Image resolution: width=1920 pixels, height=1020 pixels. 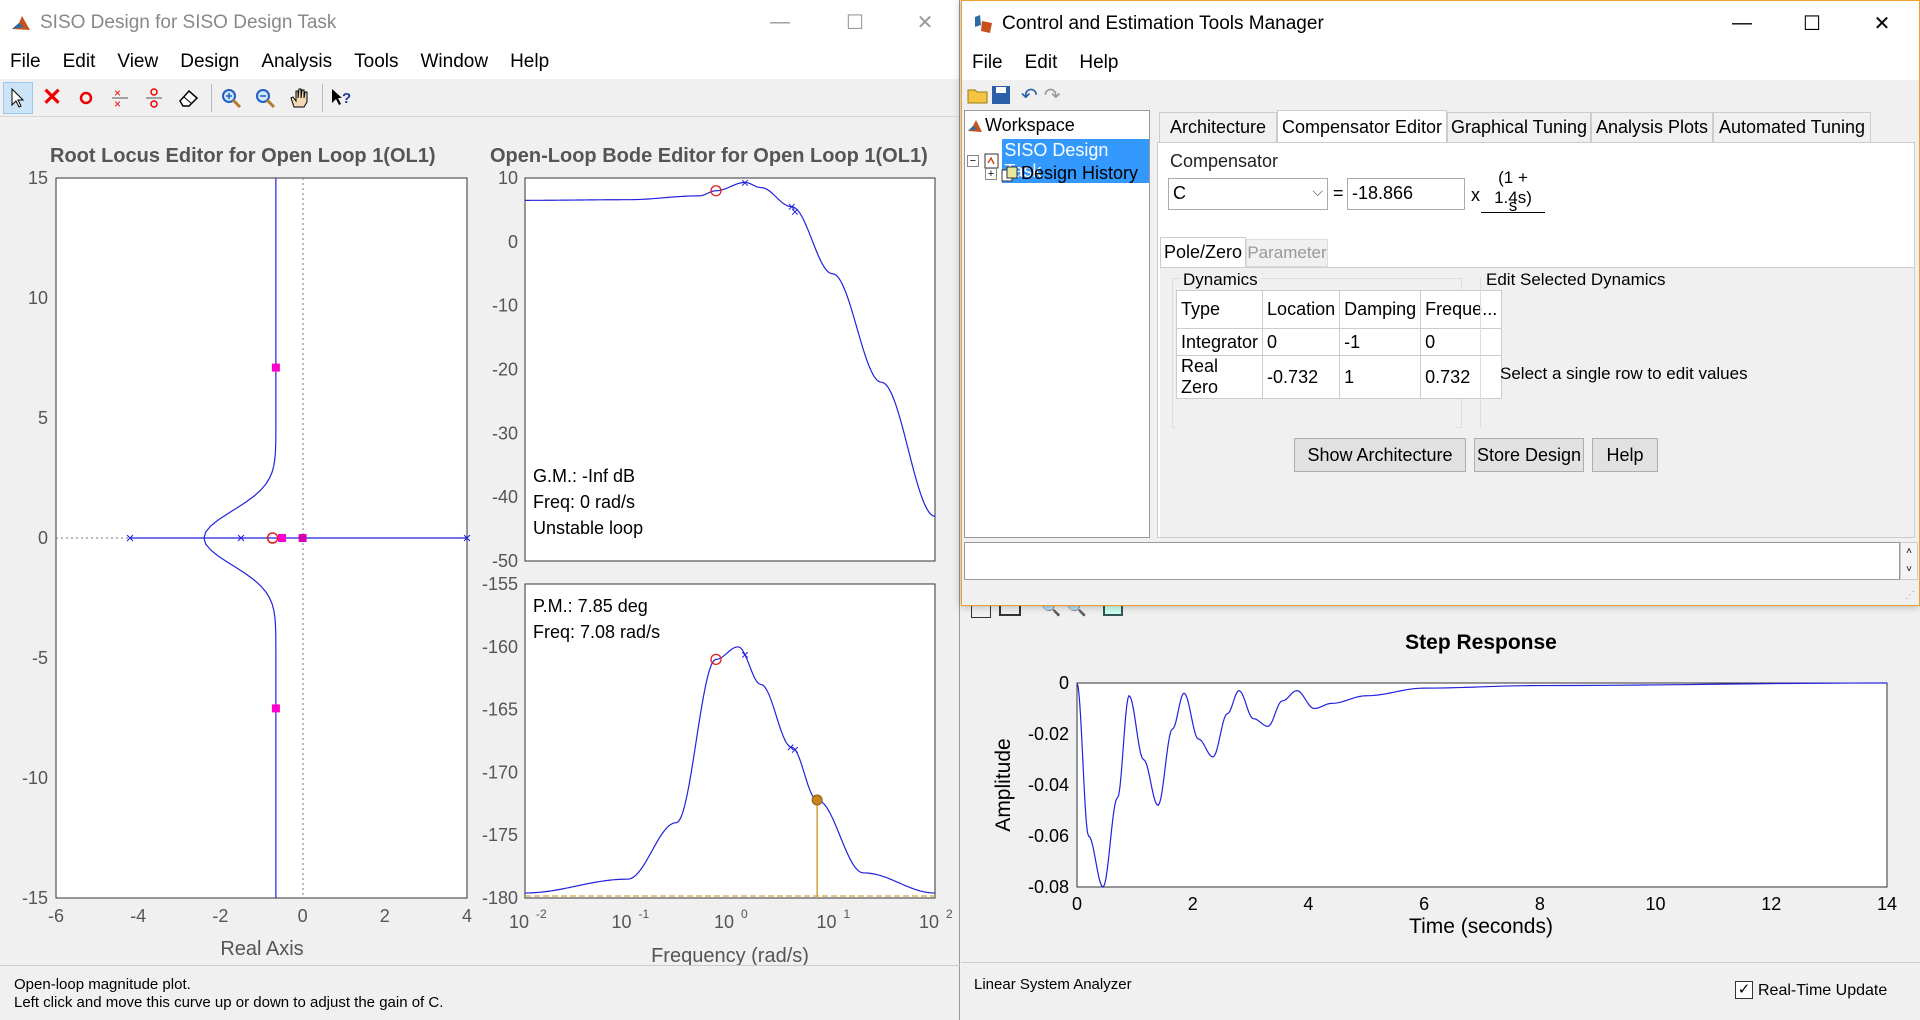 What do you see at coordinates (79, 61) in the screenshot?
I see `menu-edit: Edit` at bounding box center [79, 61].